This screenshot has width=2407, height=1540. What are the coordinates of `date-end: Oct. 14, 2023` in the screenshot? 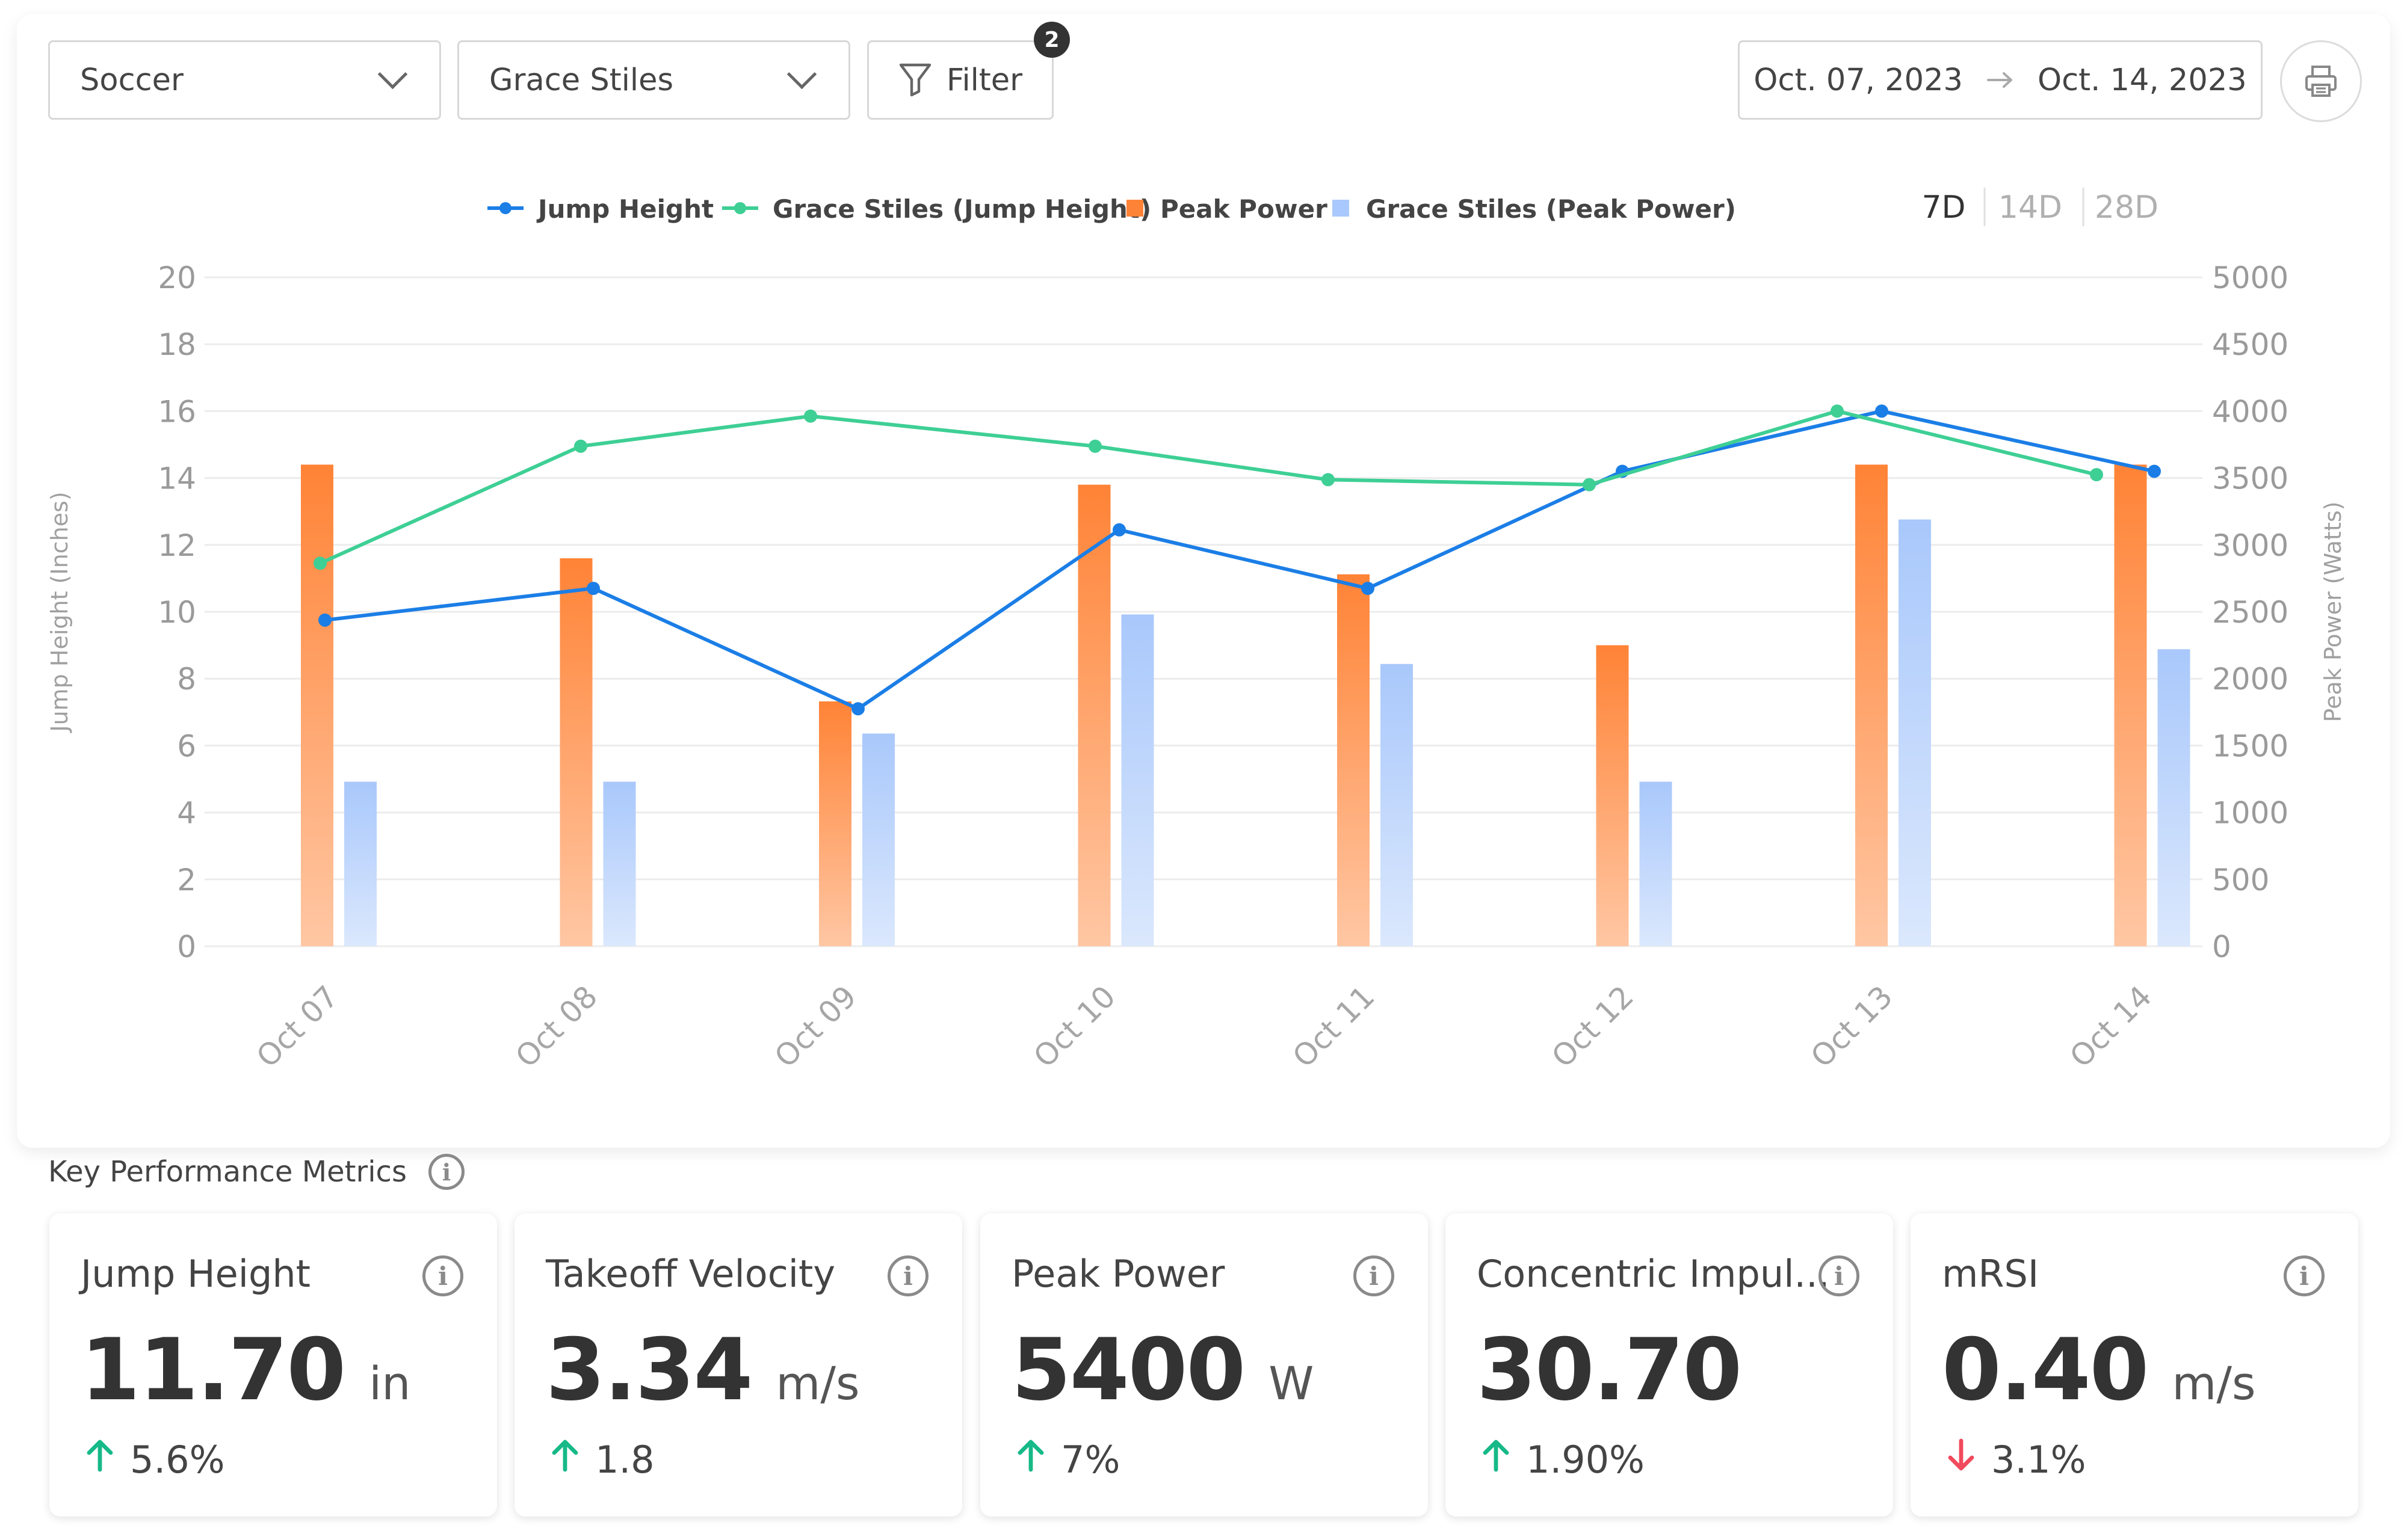 It's located at (2142, 80).